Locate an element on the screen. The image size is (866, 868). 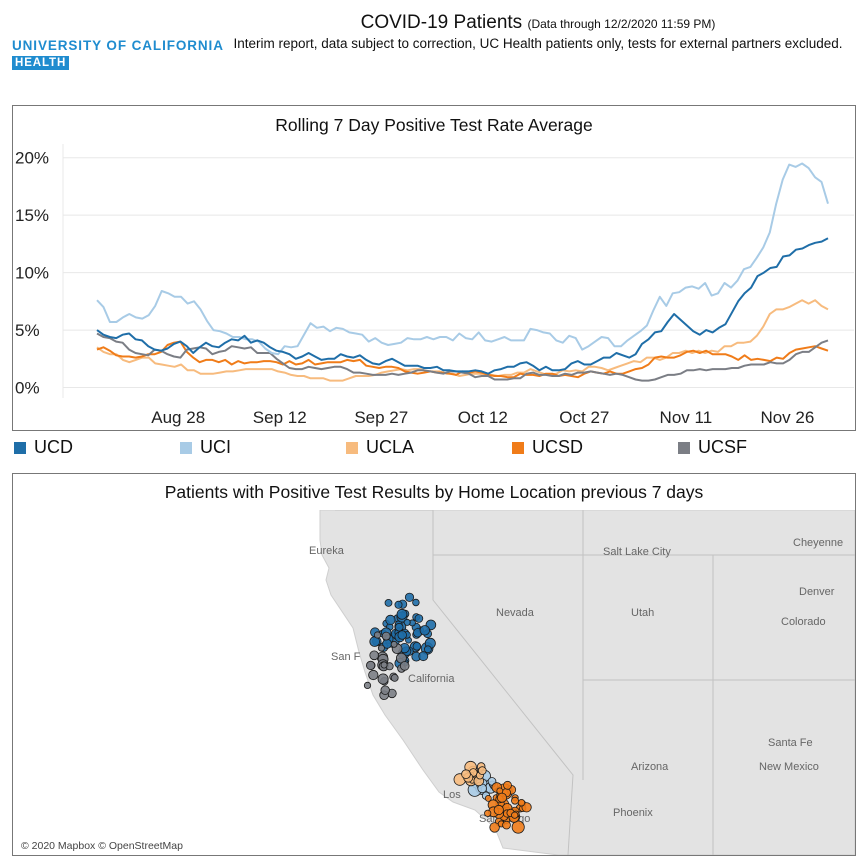
logo-text-top: UNIVERSITY OF CALIFORNIA is located at coordinates (118, 45).